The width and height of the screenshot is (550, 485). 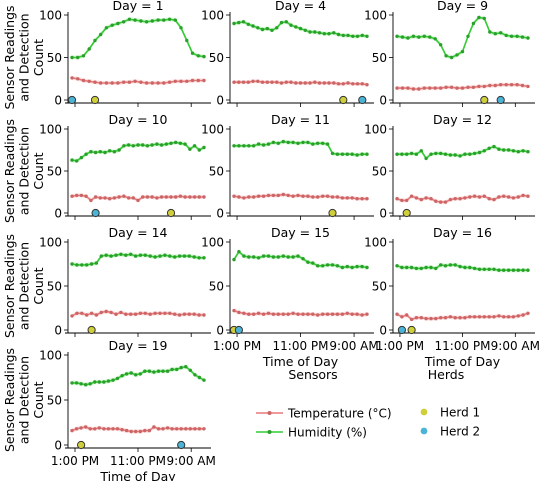 What do you see at coordinates (24, 400) in the screenshot?
I see `y-axis-label-line: and Detection` at bounding box center [24, 400].